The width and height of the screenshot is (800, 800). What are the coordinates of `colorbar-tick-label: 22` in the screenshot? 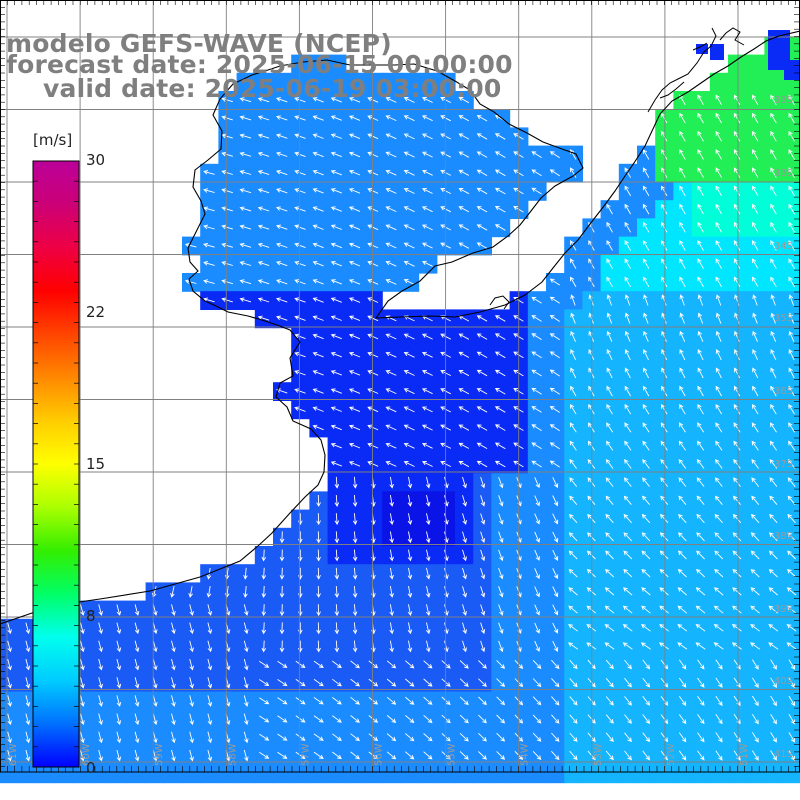 It's located at (96, 312).